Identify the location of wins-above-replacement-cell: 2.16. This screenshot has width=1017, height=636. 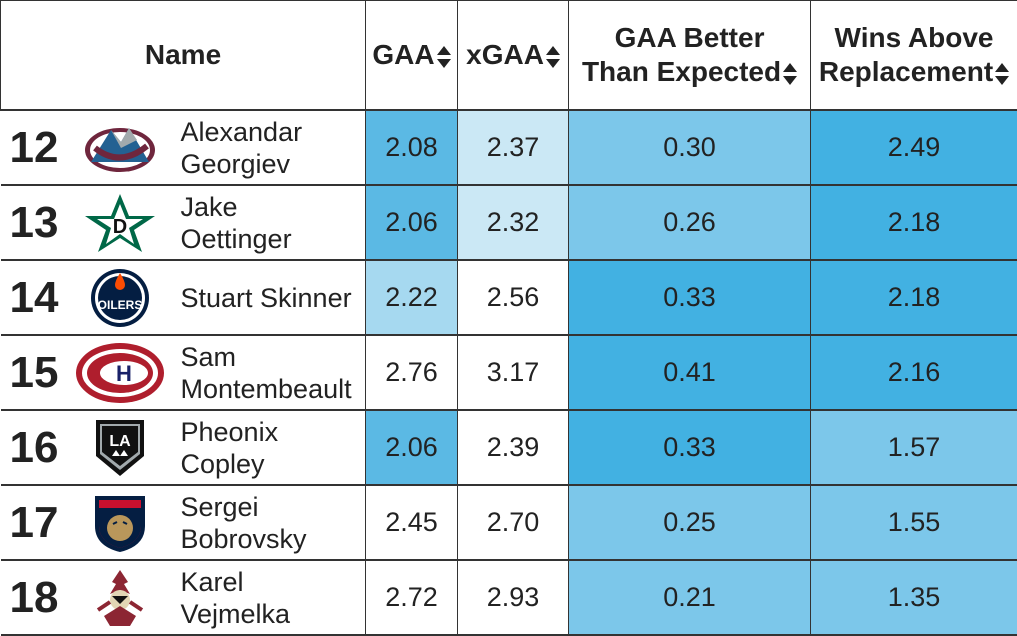
(914, 372).